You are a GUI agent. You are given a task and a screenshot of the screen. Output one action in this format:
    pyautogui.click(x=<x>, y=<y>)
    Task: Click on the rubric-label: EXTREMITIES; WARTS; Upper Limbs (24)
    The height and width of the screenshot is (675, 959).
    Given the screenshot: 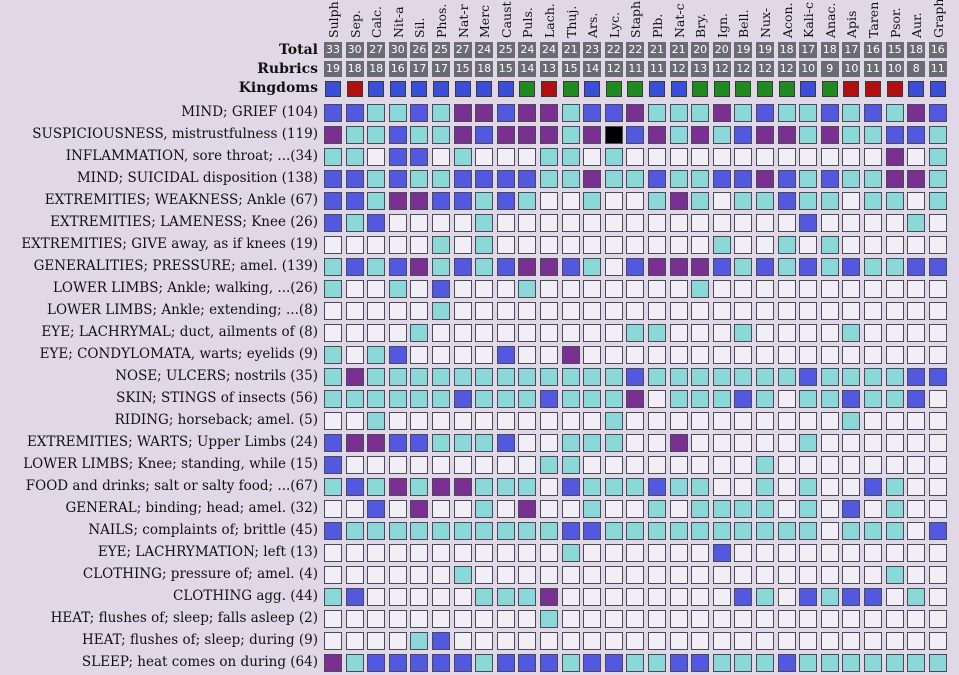 What is the action you would take?
    pyautogui.click(x=172, y=442)
    